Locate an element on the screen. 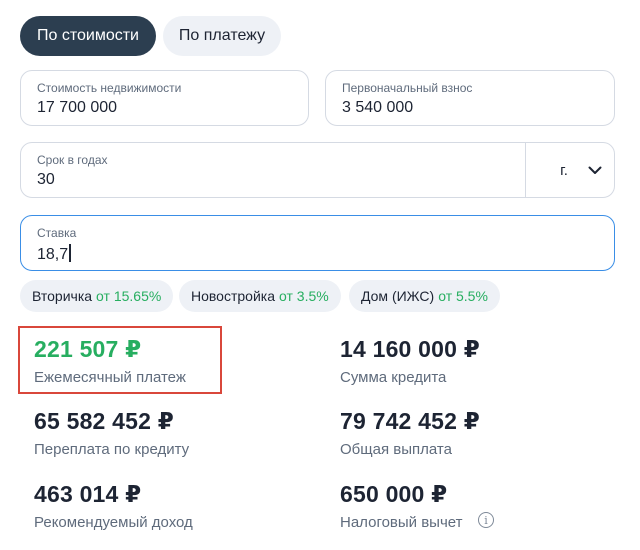 This screenshot has height=550, width=640. chip-name: Вторичка is located at coordinates (62, 296).